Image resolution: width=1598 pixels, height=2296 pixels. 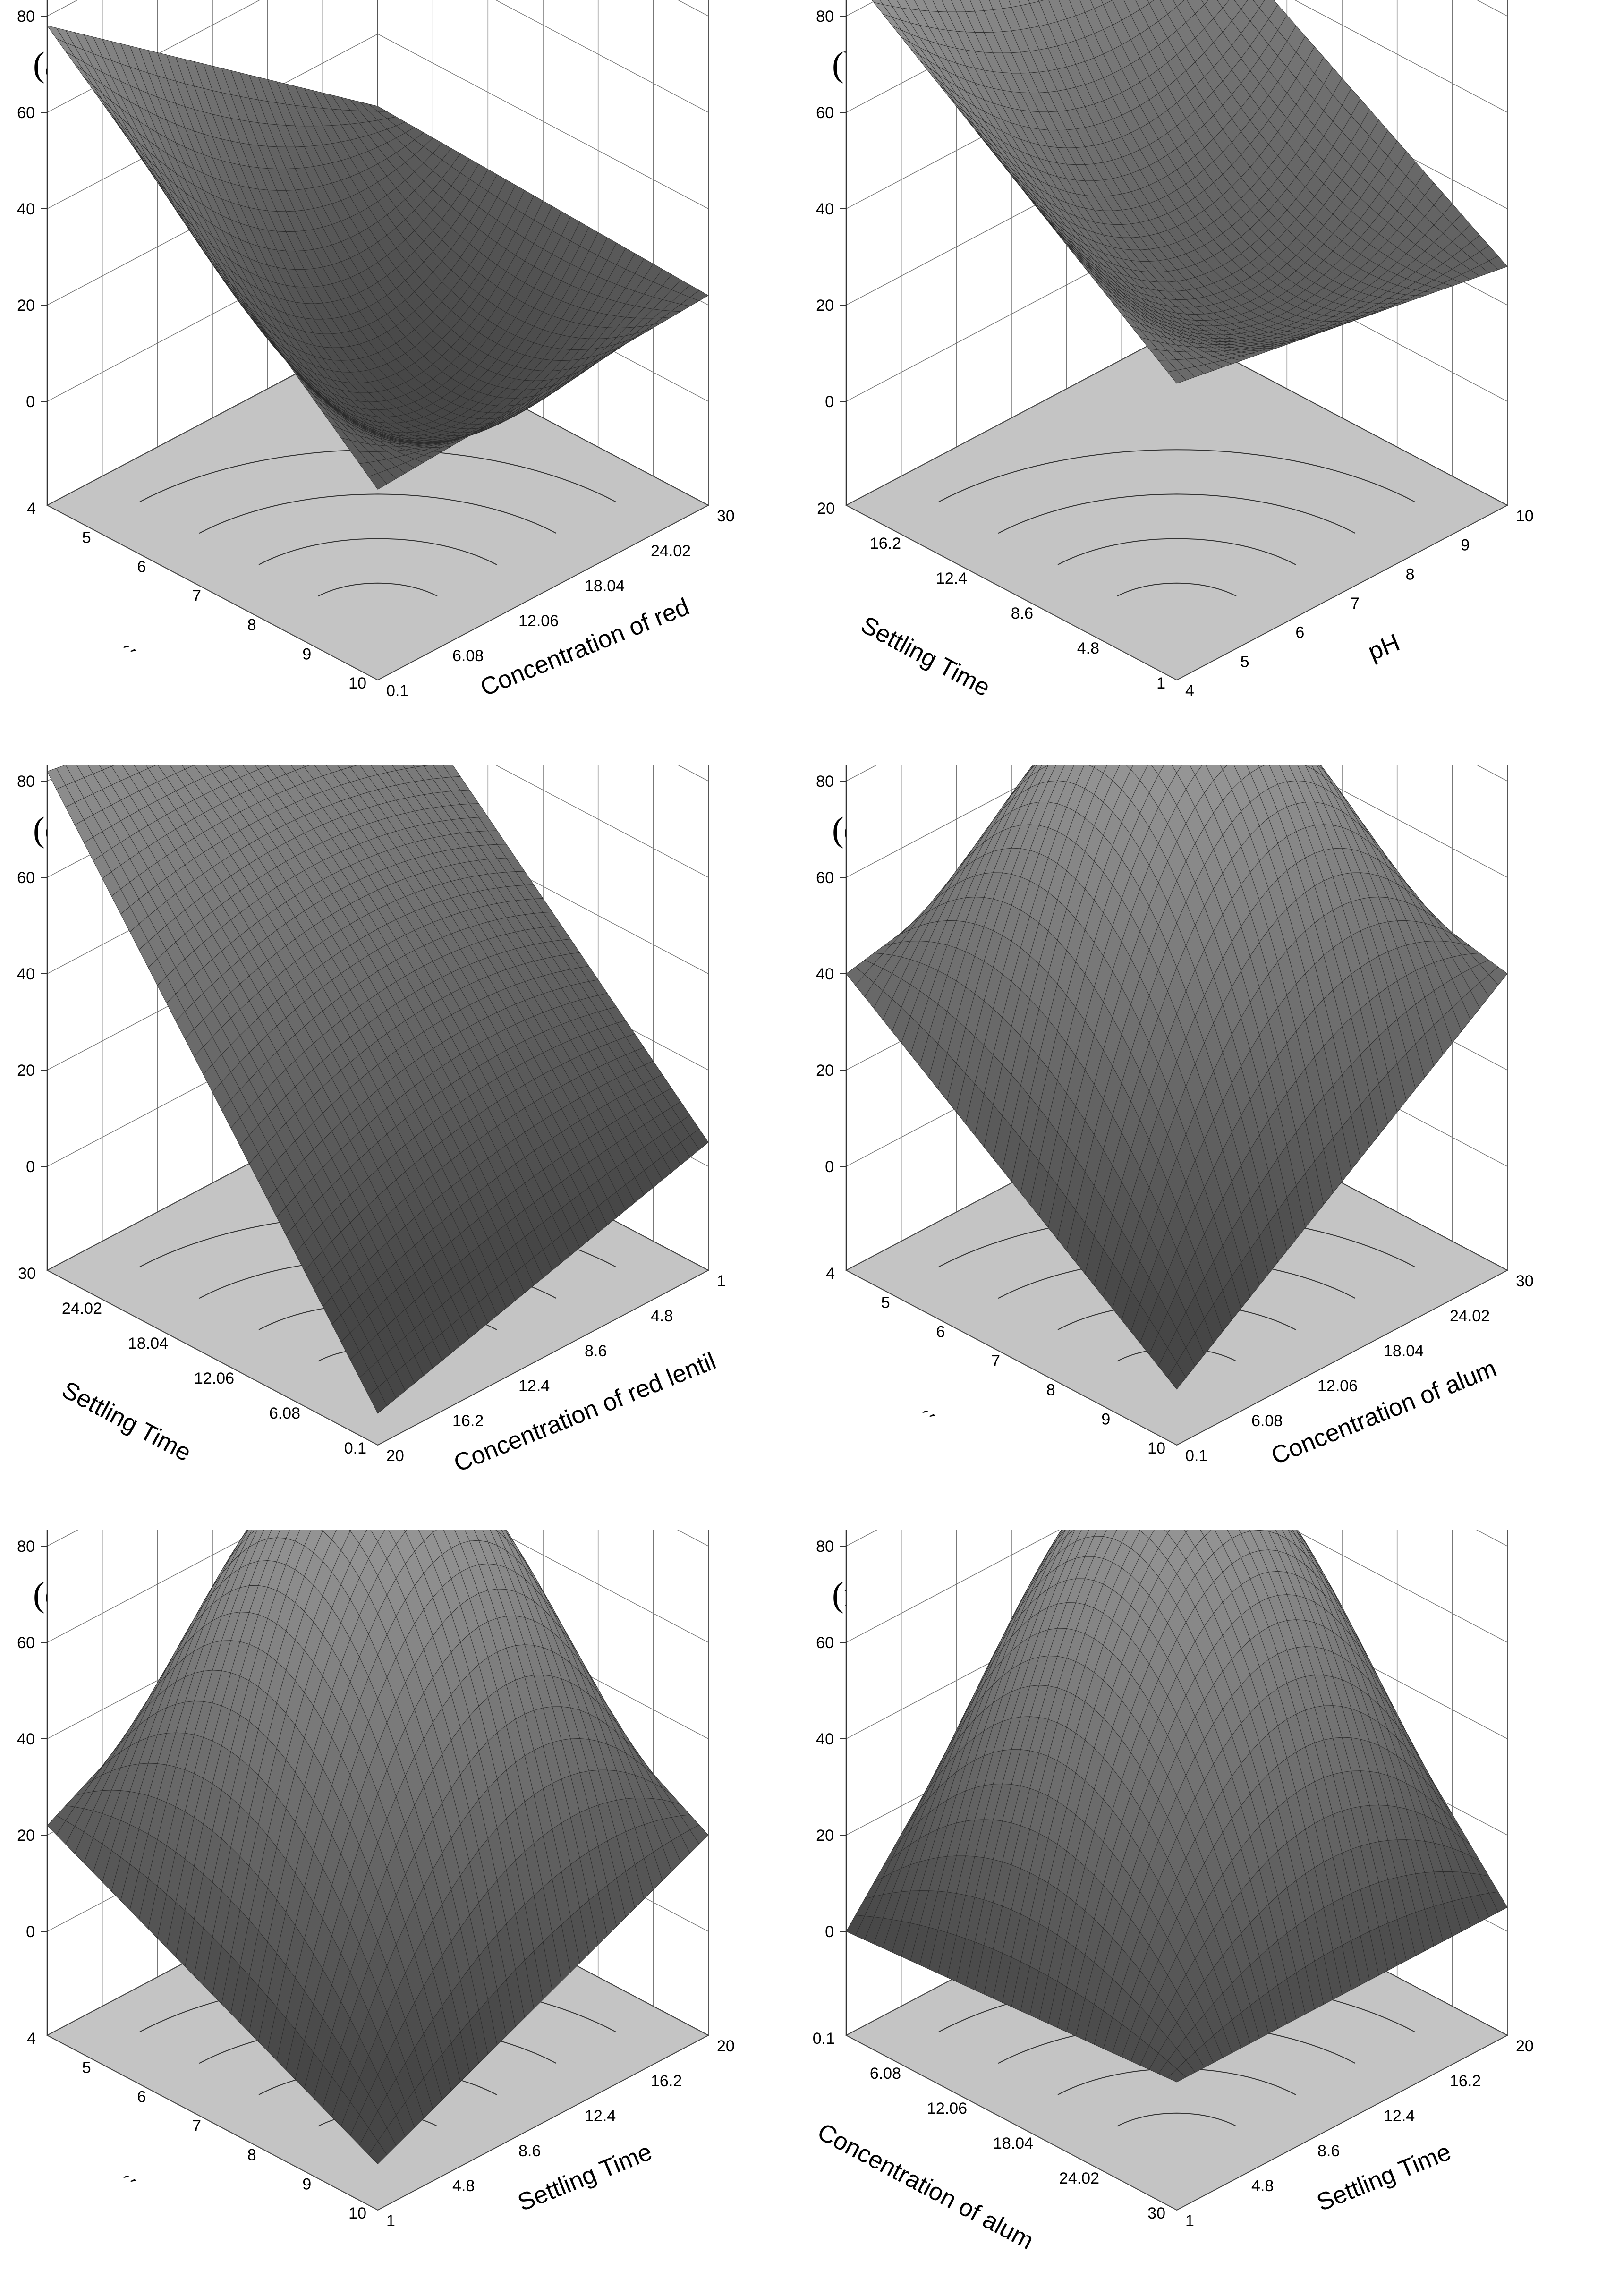 What do you see at coordinates (31, 509) in the screenshot?
I see `y-tick-label: 4` at bounding box center [31, 509].